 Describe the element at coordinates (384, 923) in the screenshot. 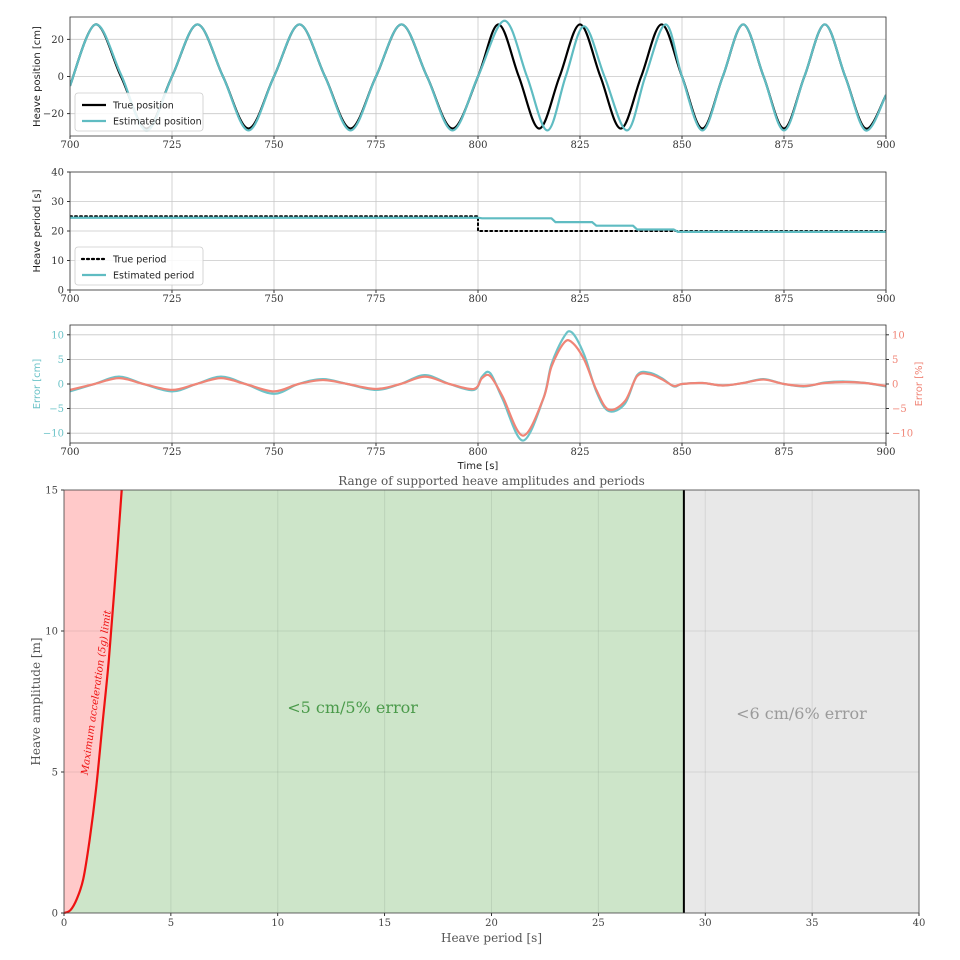

I see `x-tick-label: 15` at that location.